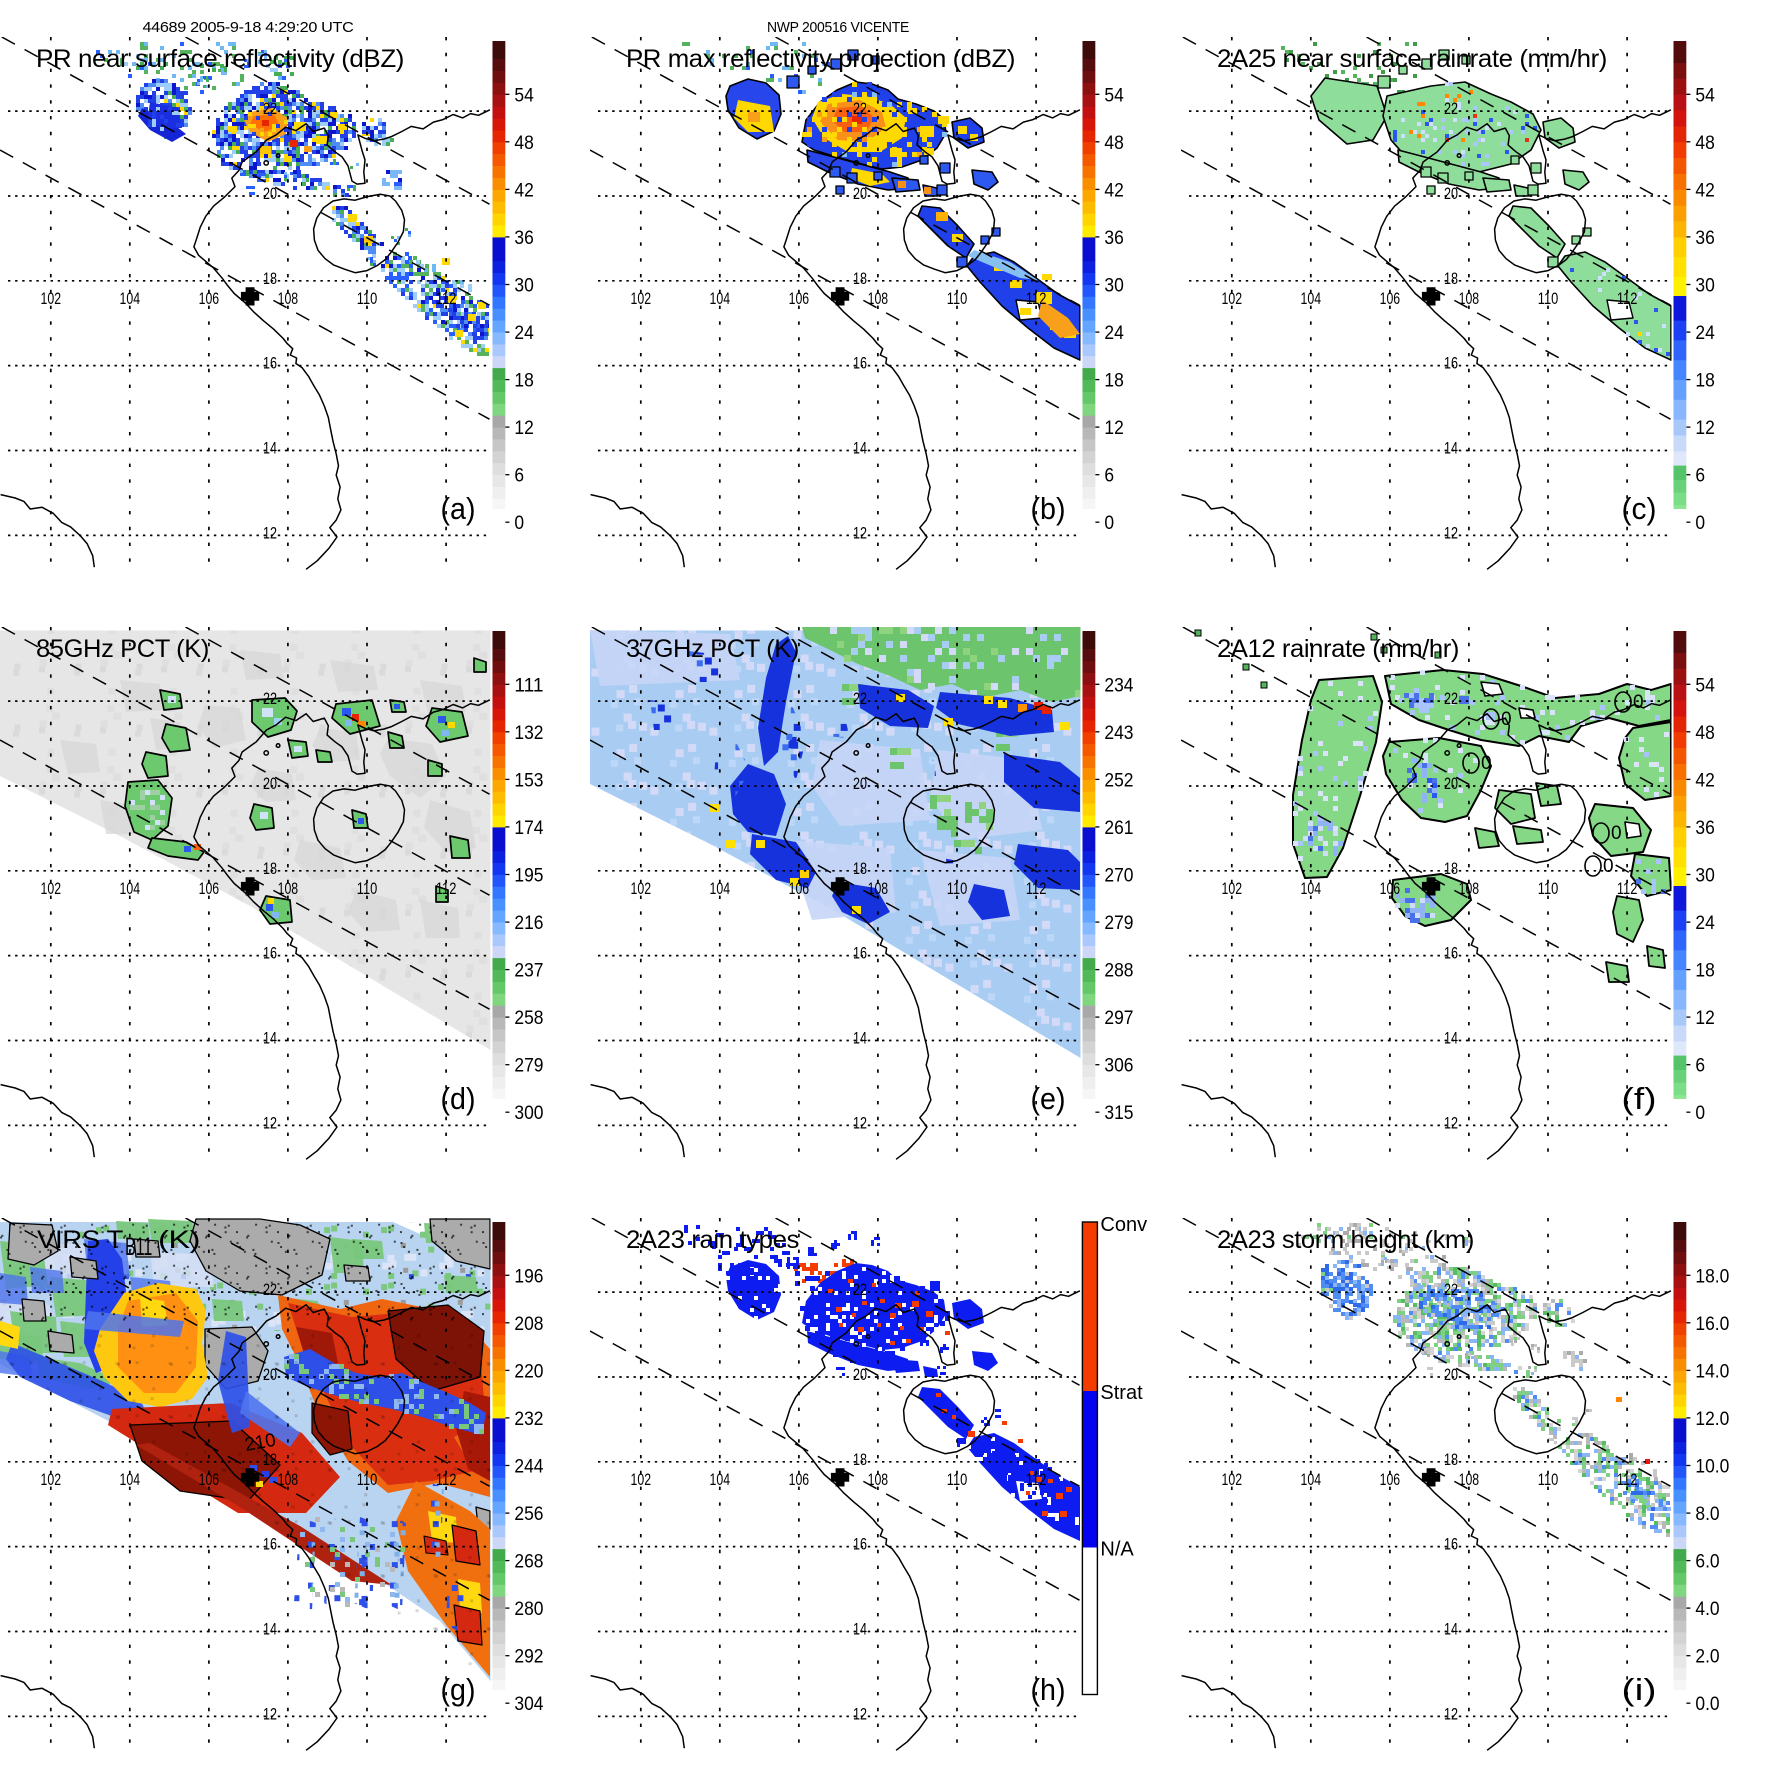 This screenshot has width=1771, height=1771. What do you see at coordinates (528, 1371) in the screenshot?
I see `svg-text: 220` at bounding box center [528, 1371].